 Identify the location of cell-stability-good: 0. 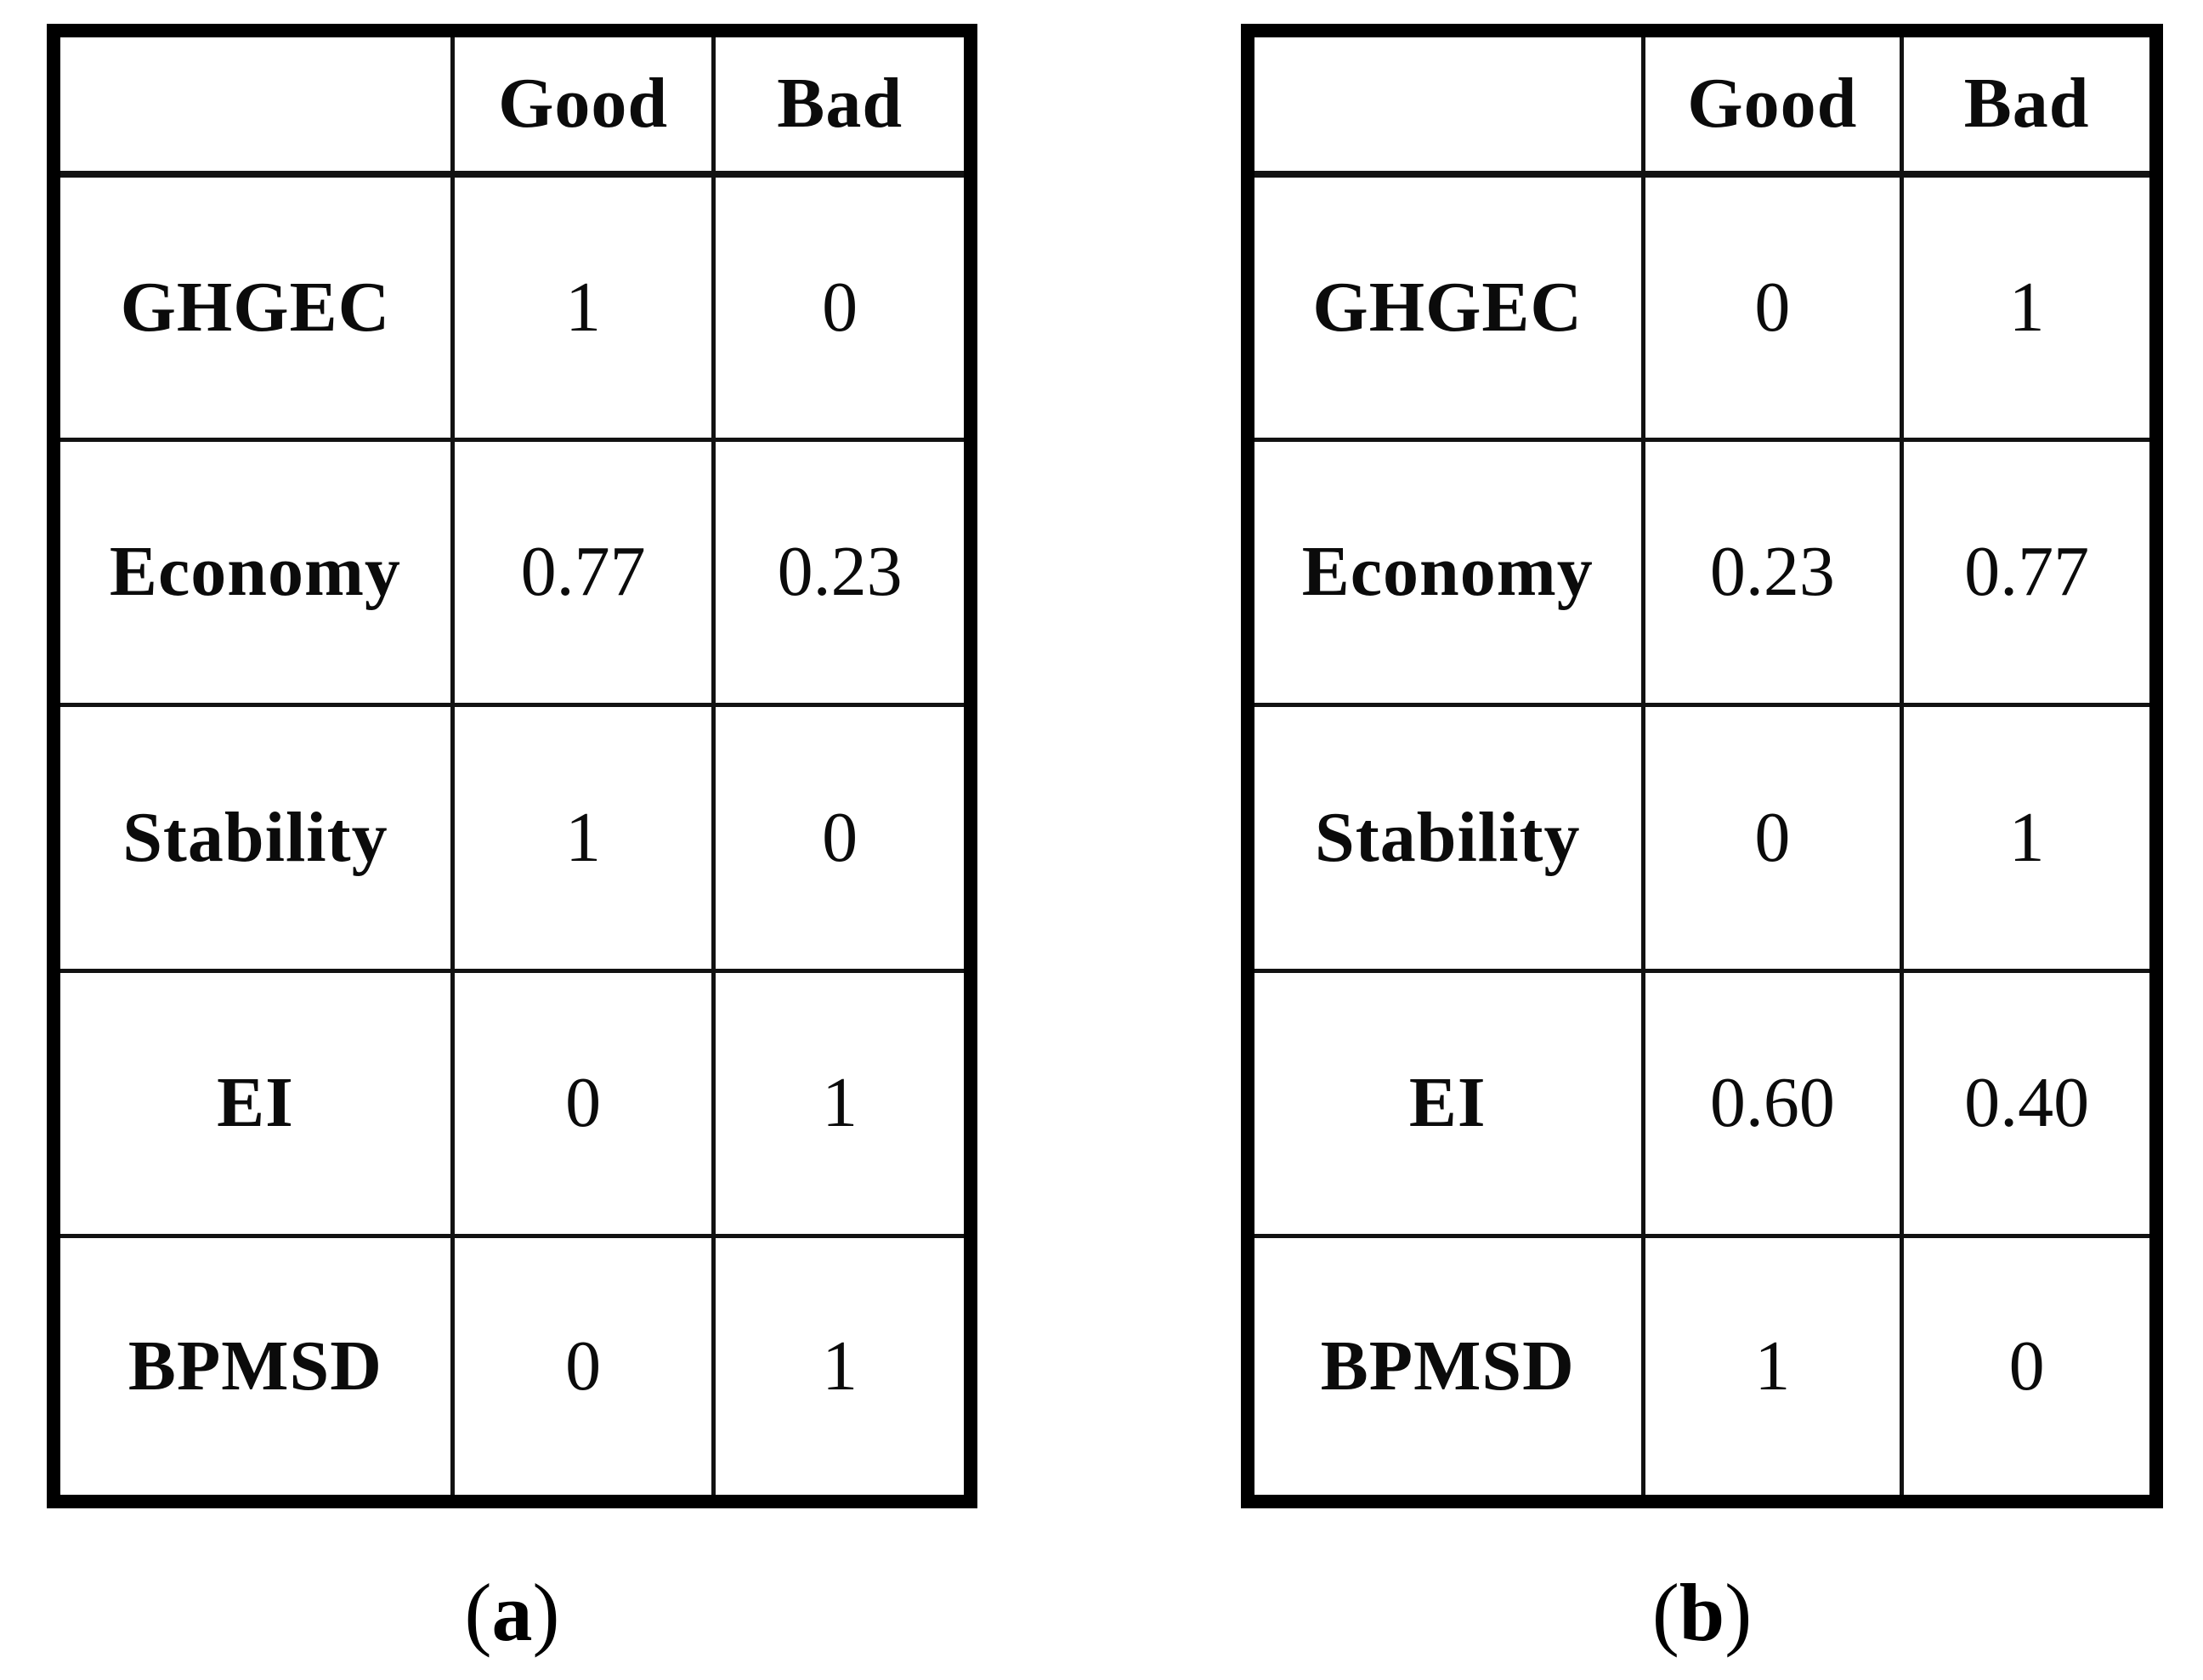
(1773, 838).